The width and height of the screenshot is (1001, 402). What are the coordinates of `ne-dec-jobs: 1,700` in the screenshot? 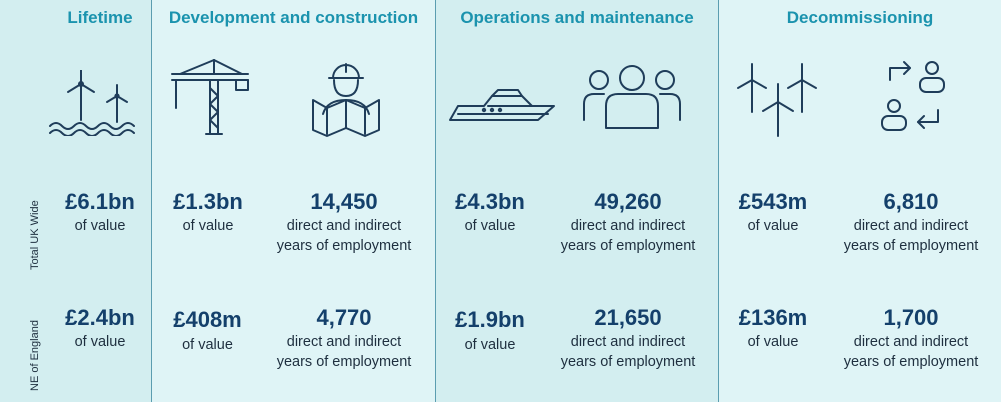 It's located at (911, 317).